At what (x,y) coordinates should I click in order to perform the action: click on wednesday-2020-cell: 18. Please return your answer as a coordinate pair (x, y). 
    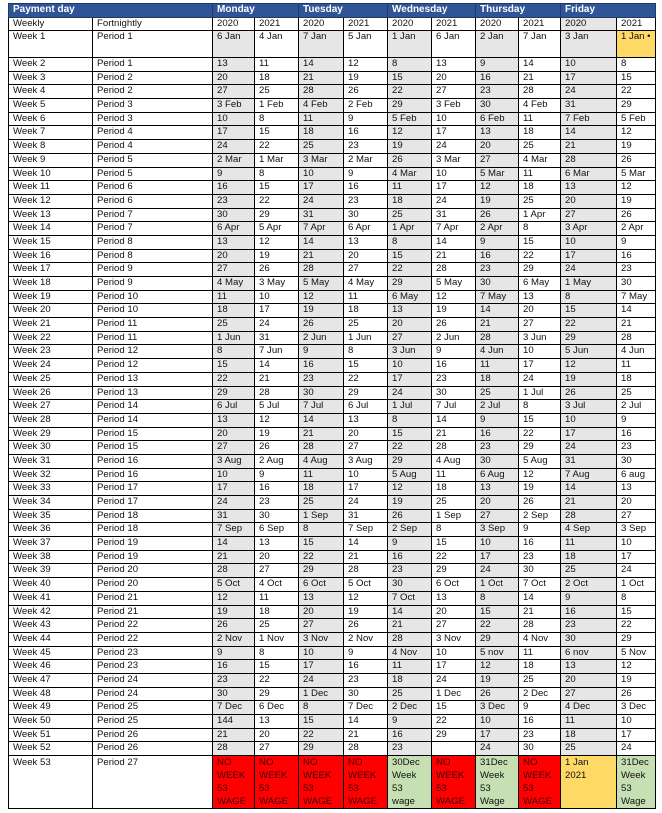
    Looking at the image, I should click on (410, 680).